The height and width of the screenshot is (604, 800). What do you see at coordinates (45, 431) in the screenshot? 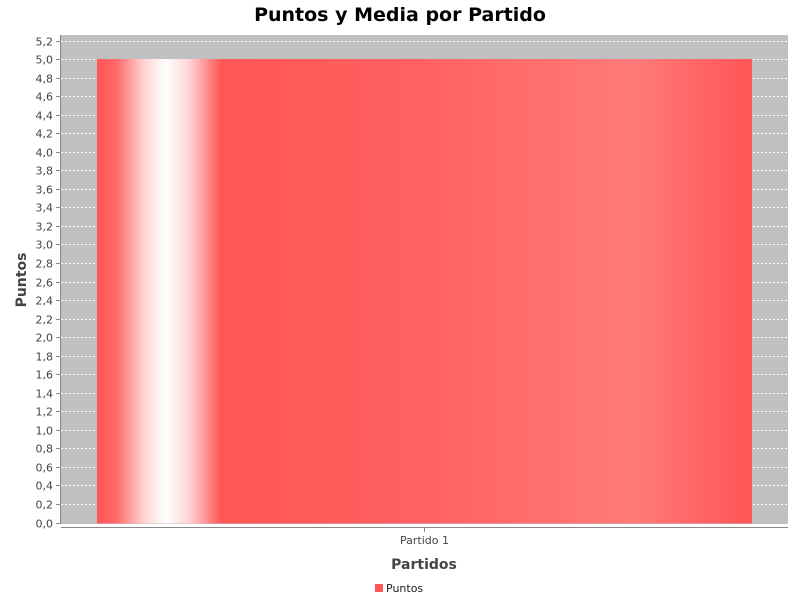
I see `y-tick-label: 1,0` at bounding box center [45, 431].